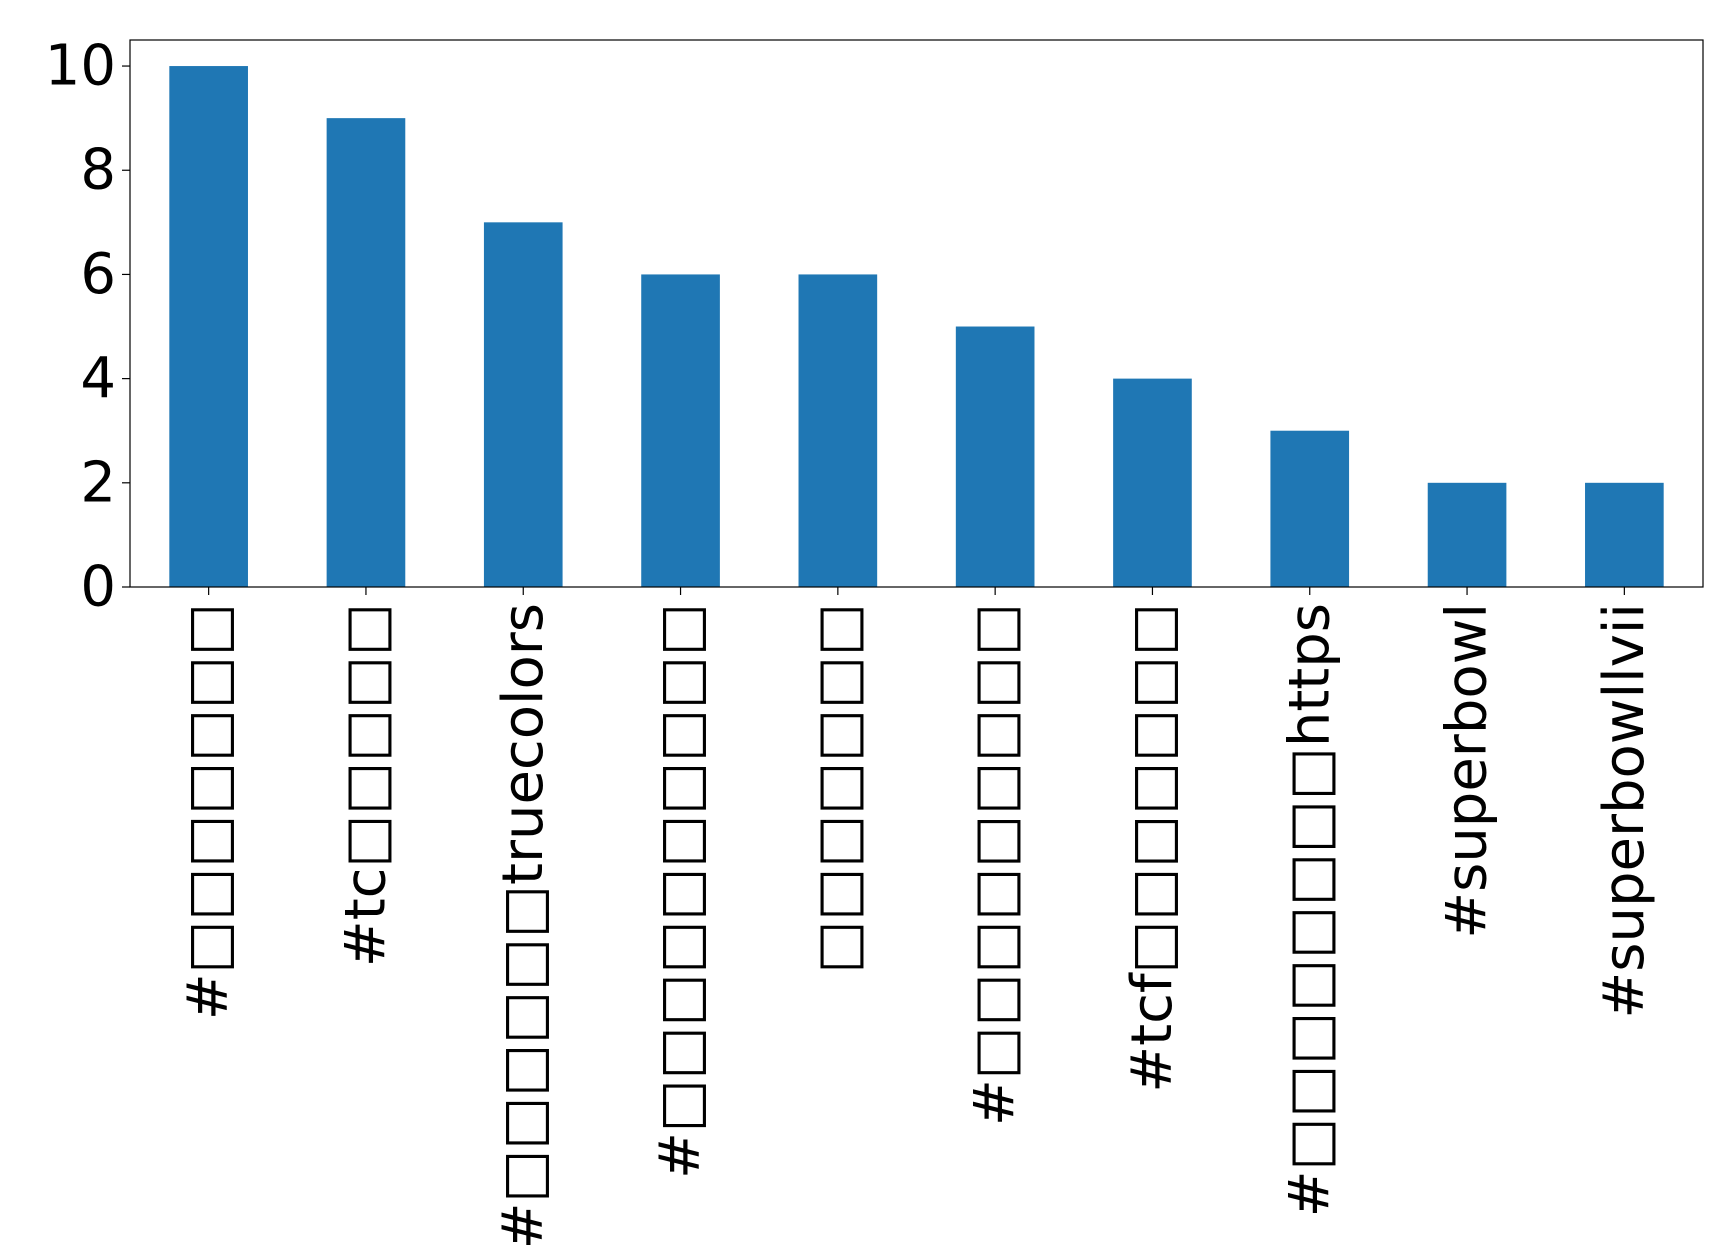 This screenshot has height=1254, width=1719. What do you see at coordinates (80, 66) in the screenshot?
I see `y-tick-label: 10` at bounding box center [80, 66].